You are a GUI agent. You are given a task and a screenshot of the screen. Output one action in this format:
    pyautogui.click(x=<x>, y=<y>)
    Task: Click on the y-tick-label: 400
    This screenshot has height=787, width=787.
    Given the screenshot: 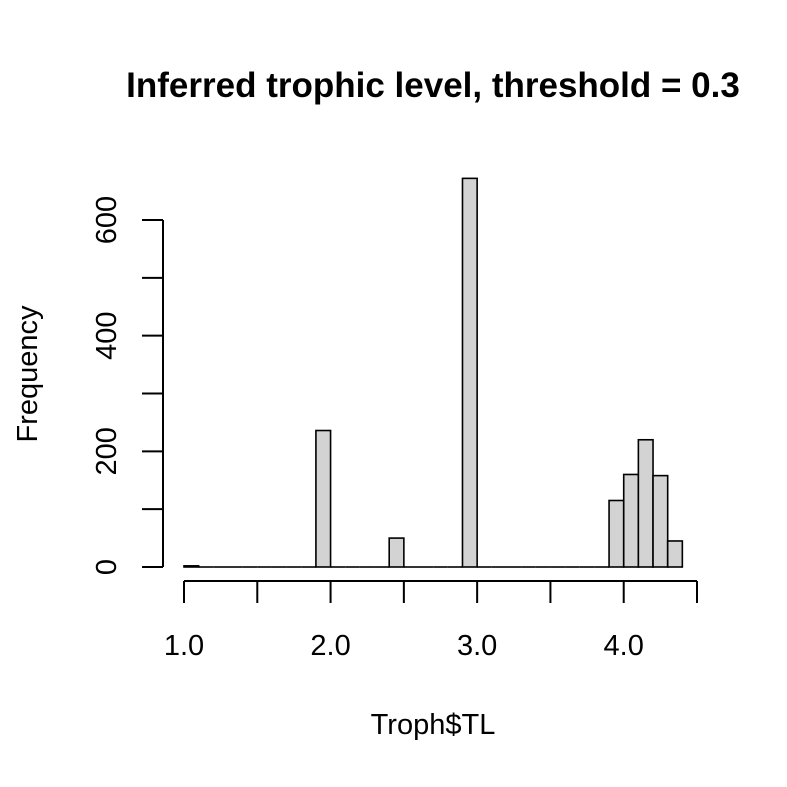 What is the action you would take?
    pyautogui.click(x=107, y=335)
    